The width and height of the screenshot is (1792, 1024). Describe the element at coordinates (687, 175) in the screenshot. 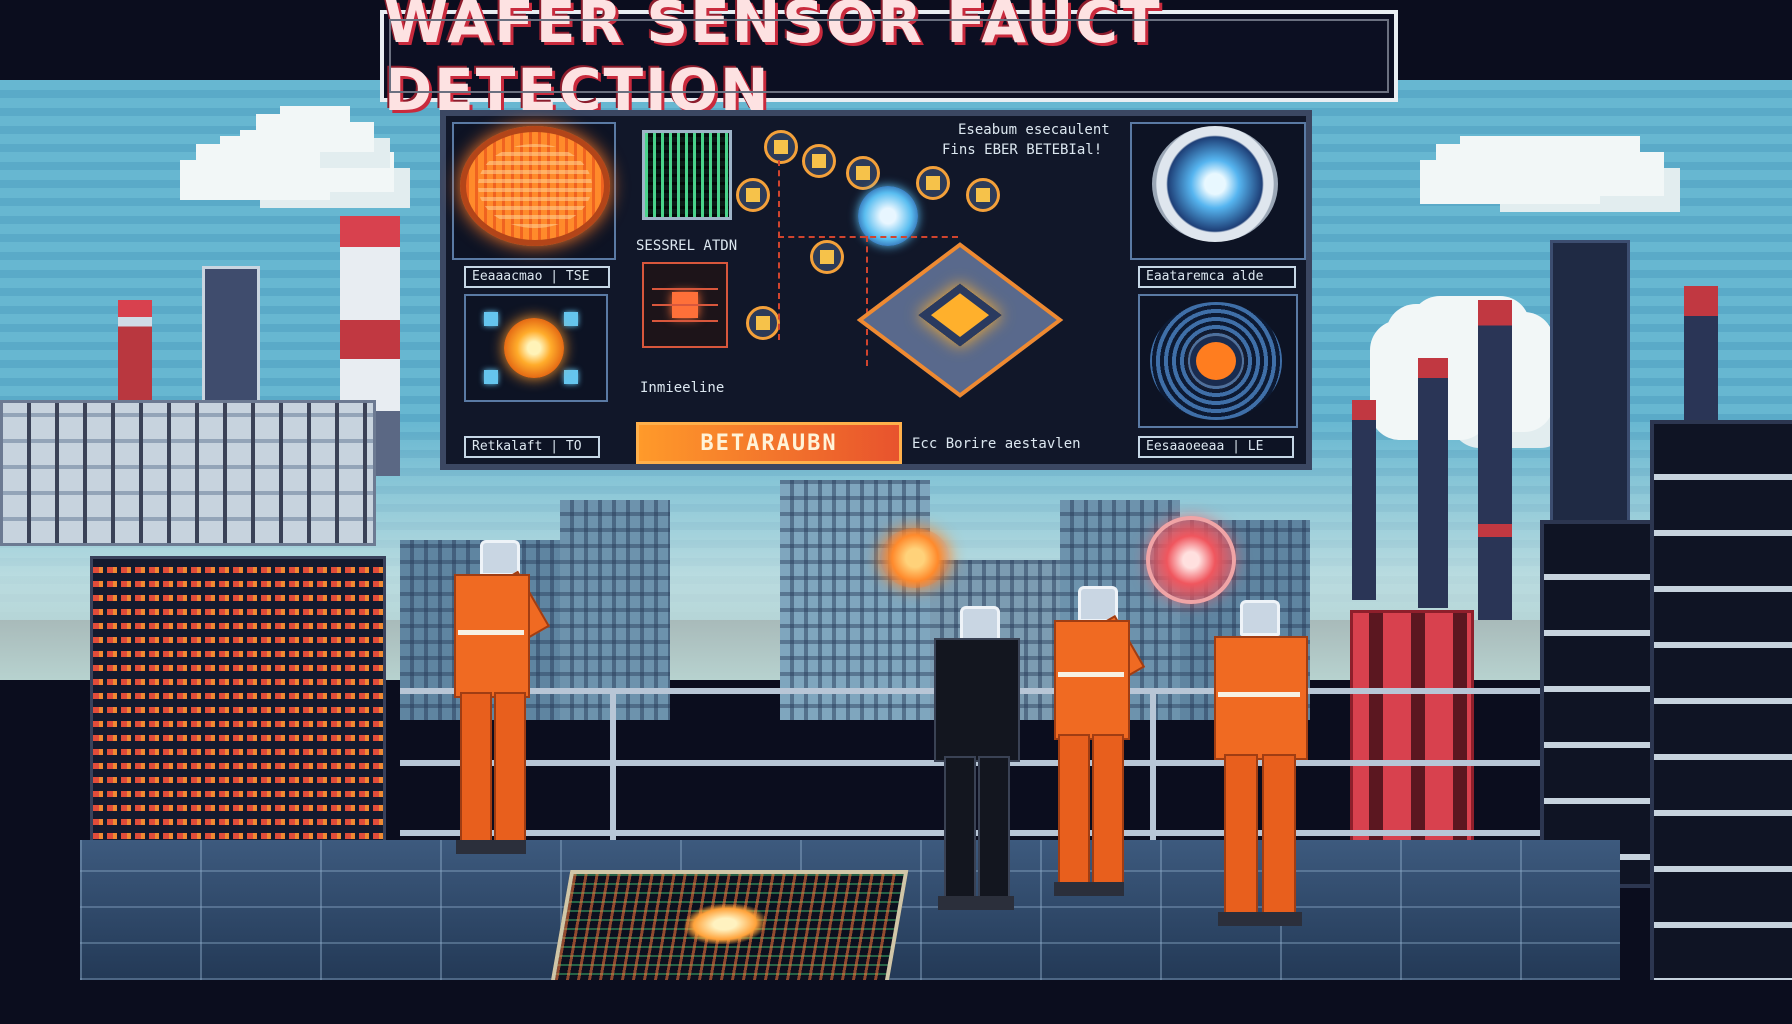

I see `chip-icon` at that location.